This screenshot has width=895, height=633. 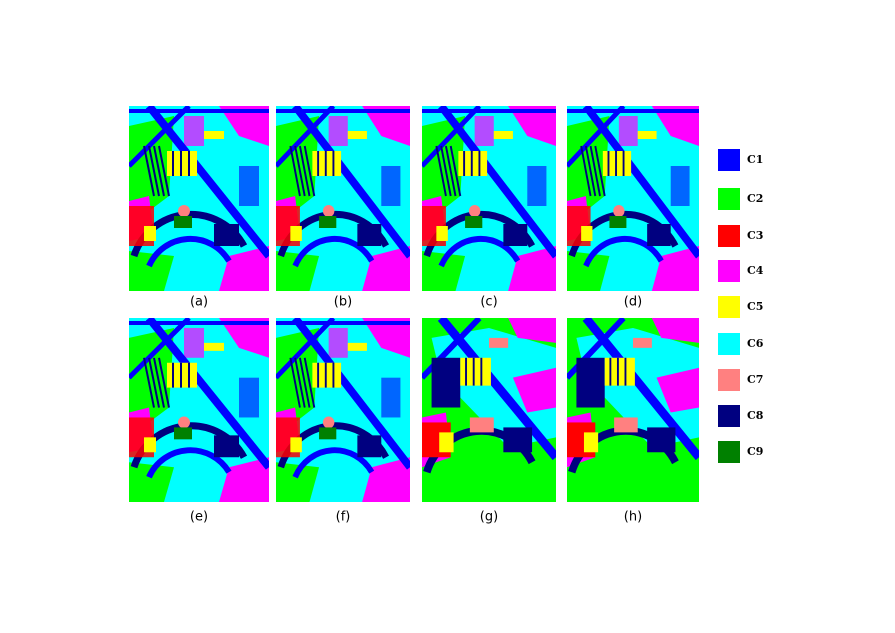 What do you see at coordinates (755, 415) in the screenshot?
I see `legend-label: C8` at bounding box center [755, 415].